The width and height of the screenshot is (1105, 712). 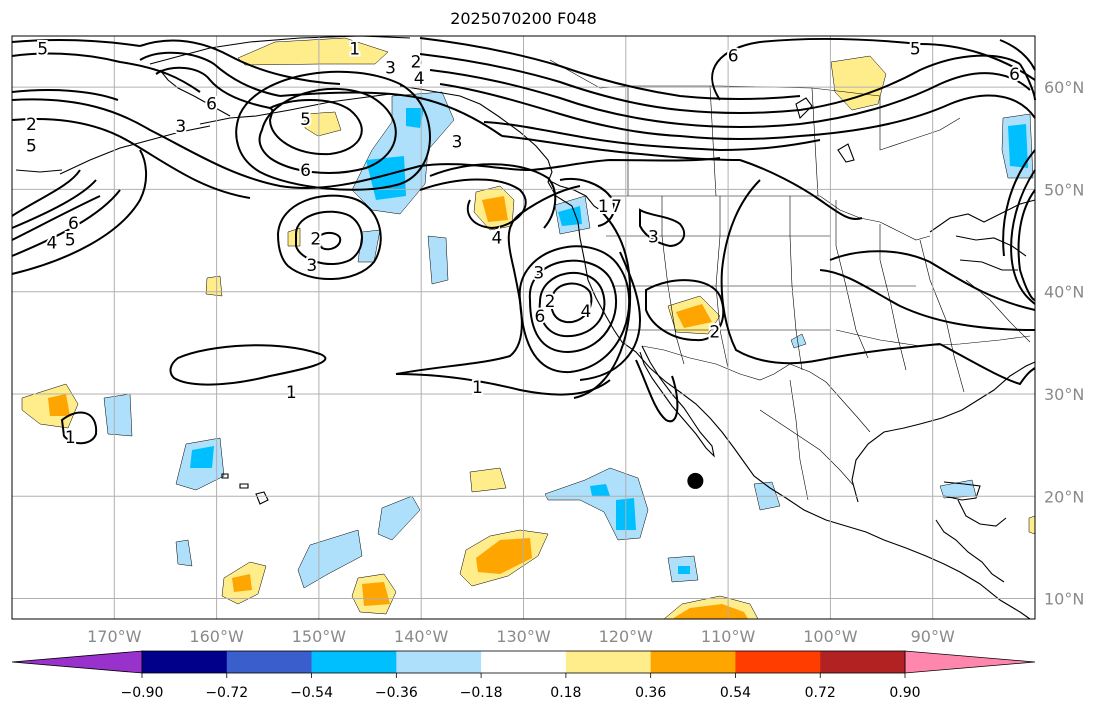 What do you see at coordinates (565, 693) in the screenshot?
I see `colorbar-tick-label: 0.18` at bounding box center [565, 693].